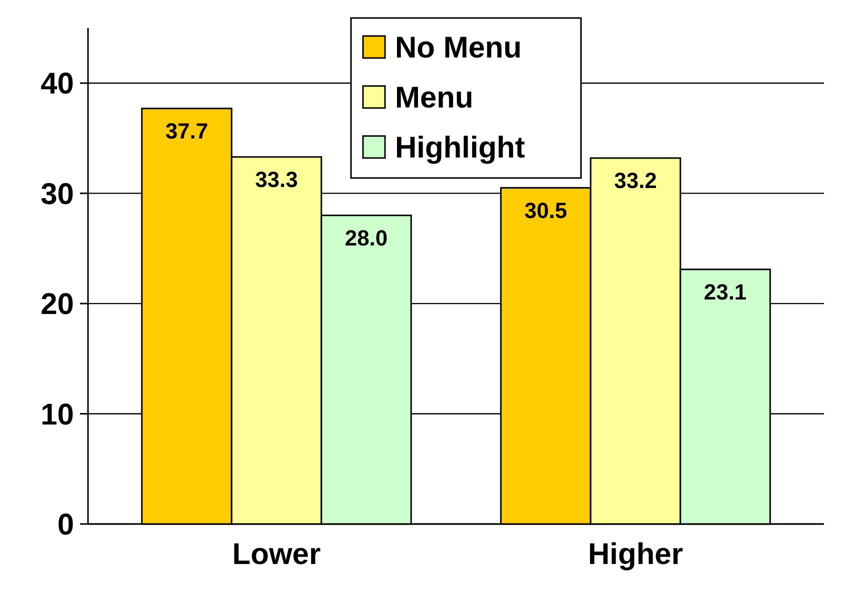 The image size is (852, 592). What do you see at coordinates (366, 237) in the screenshot?
I see `data-label: 28.0` at bounding box center [366, 237].